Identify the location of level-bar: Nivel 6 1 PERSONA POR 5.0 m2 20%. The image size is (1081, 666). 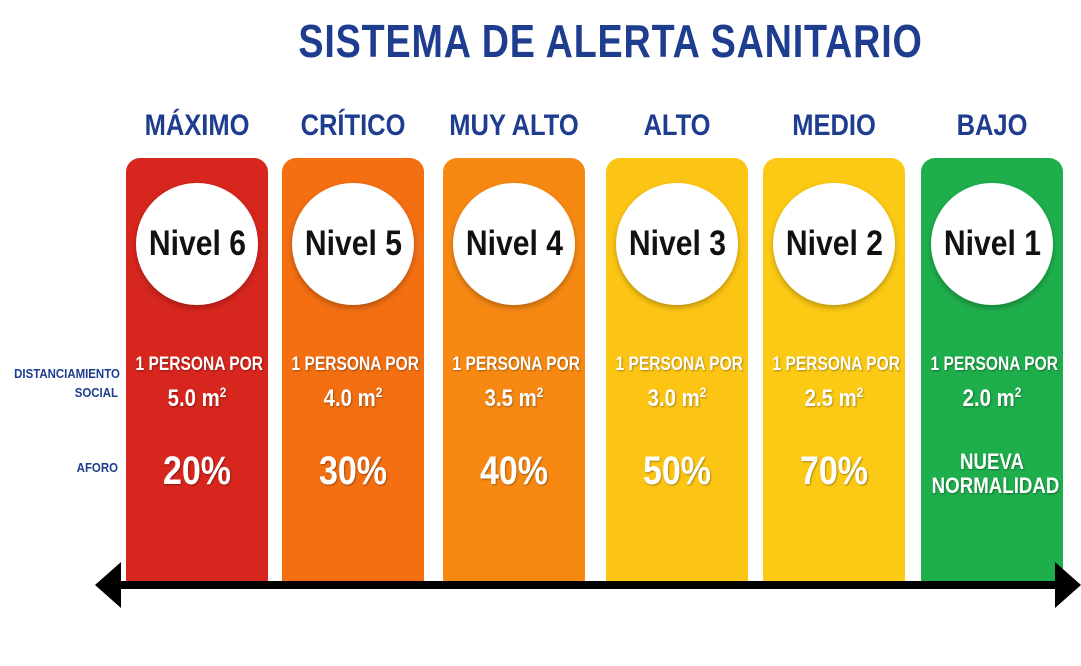
(197, 373).